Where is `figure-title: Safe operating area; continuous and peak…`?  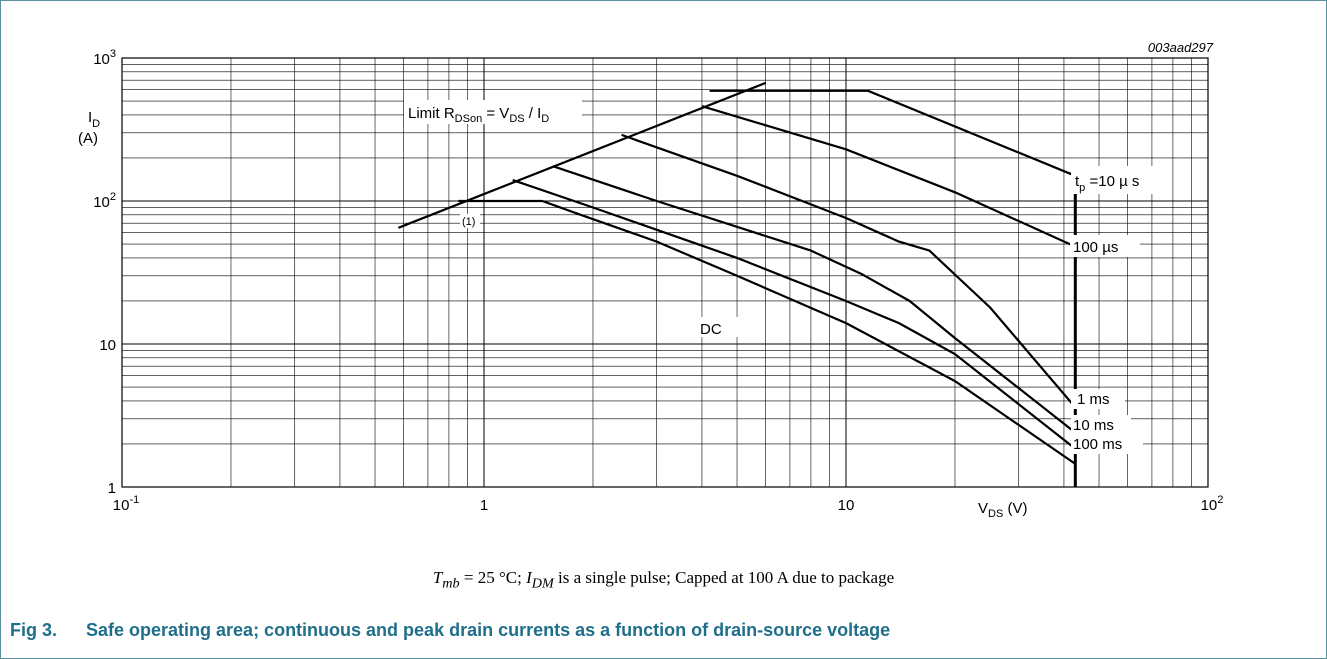
figure-title: Safe operating area; continuous and peak… is located at coordinates (488, 630).